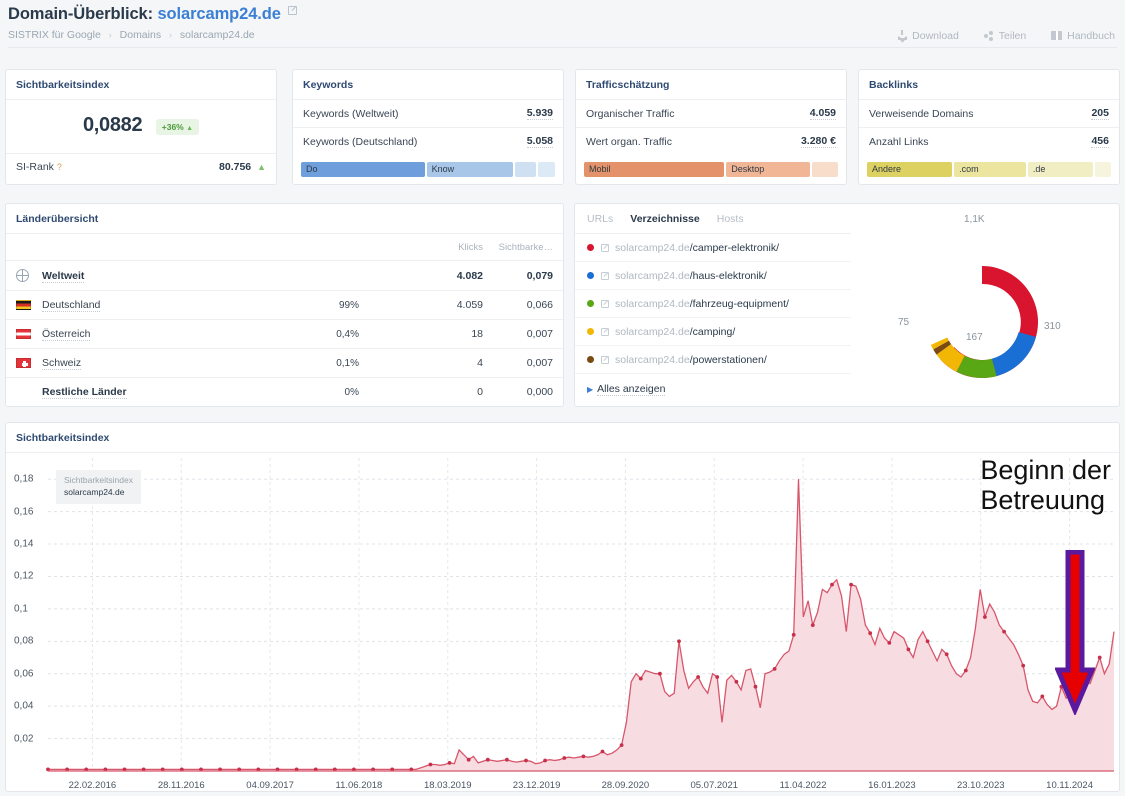  Describe the element at coordinates (1013, 354) in the screenshot. I see `donut-slice-haus-elektronik` at that location.